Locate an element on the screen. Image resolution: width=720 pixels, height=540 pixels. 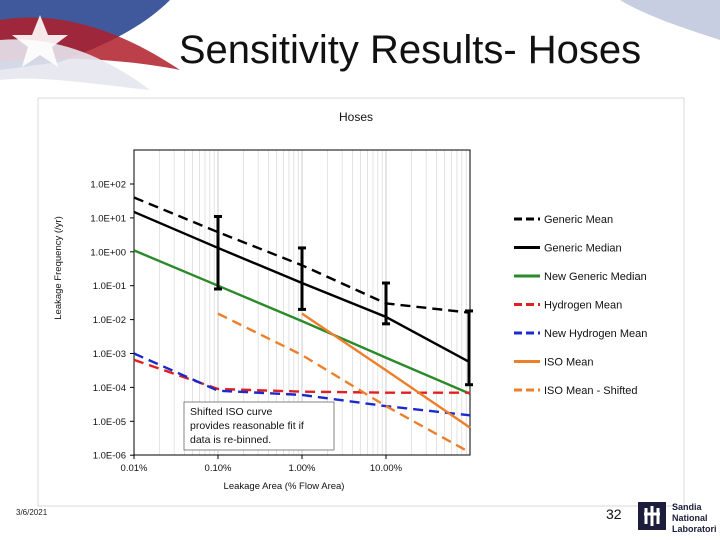
legend-item: New Hydrogen Mean is located at coordinates (580, 334).